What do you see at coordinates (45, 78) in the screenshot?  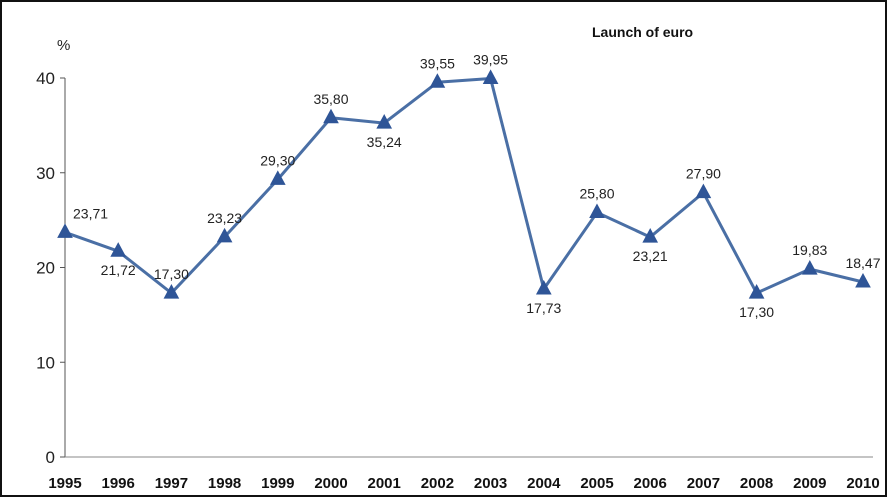 I see `y-tick-label: 40` at bounding box center [45, 78].